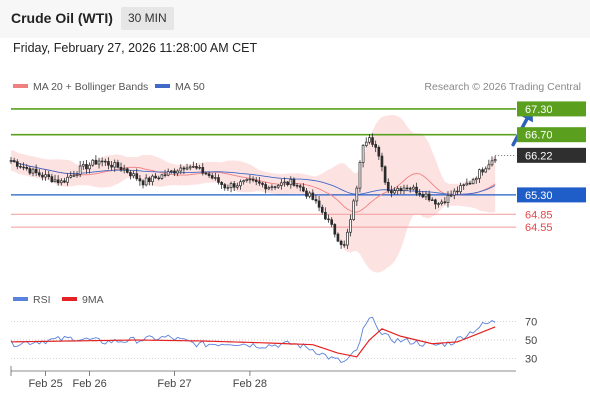 This screenshot has height=400, width=590. Describe the element at coordinates (253, 342) in the screenshot. I see `rsi-ma-line` at that location.